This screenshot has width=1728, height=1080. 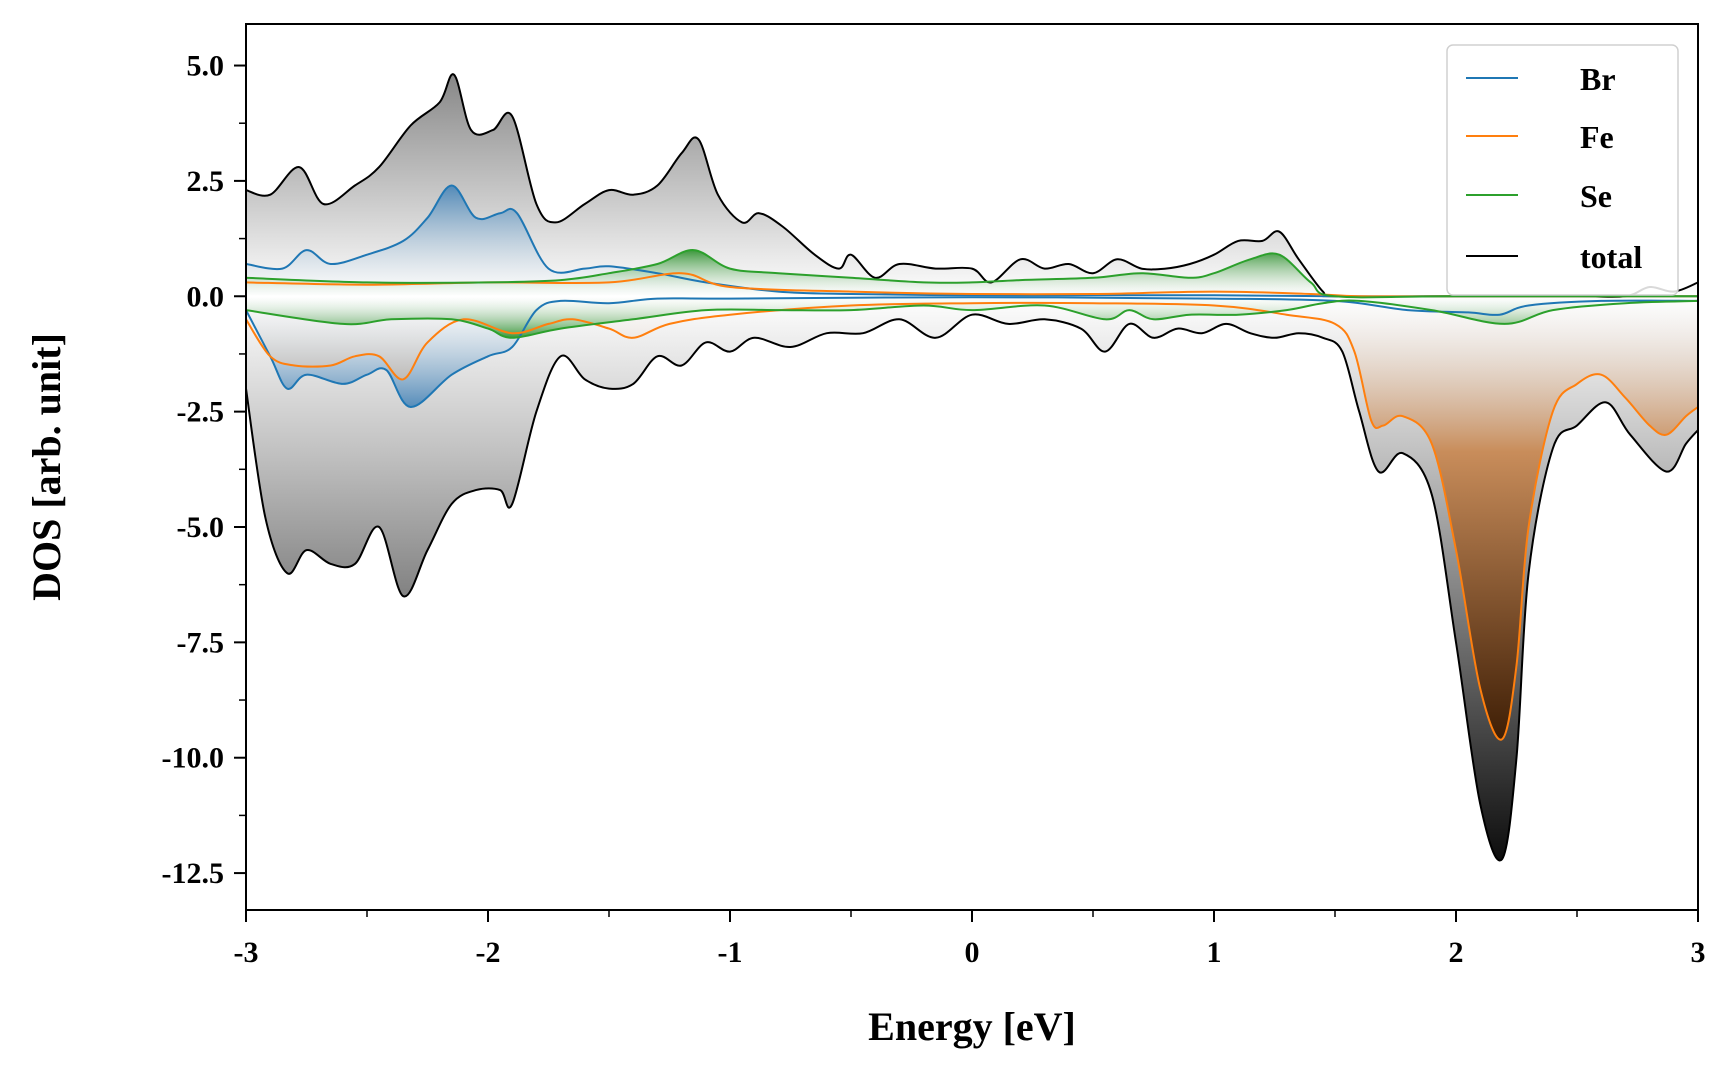 I want to click on y-tick-label: 2.5, so click(x=206, y=181).